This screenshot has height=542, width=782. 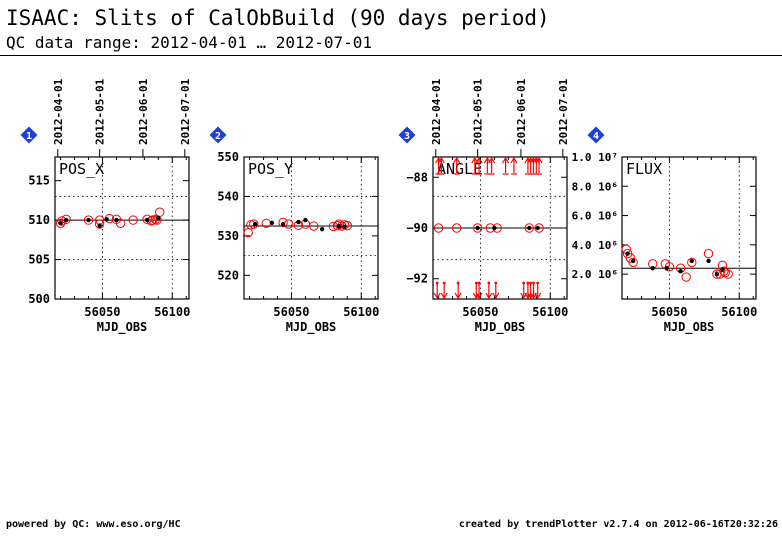 What do you see at coordinates (189, 42) in the screenshot?
I see `page-subtitle: QC data range: 2012-04-01 … 2012-07-01` at bounding box center [189, 42].